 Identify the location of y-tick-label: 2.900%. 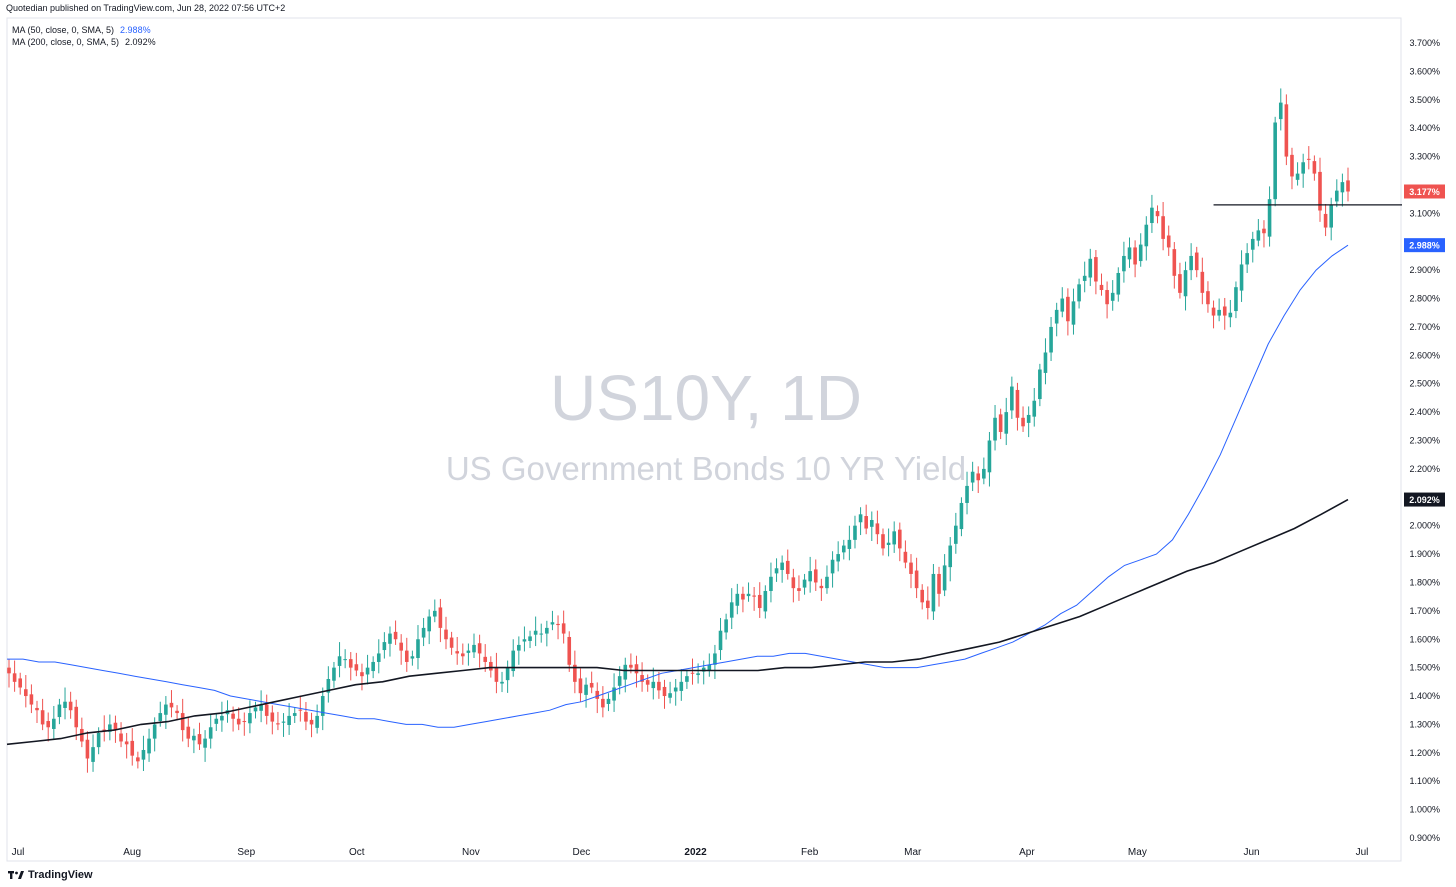
(1424, 270).